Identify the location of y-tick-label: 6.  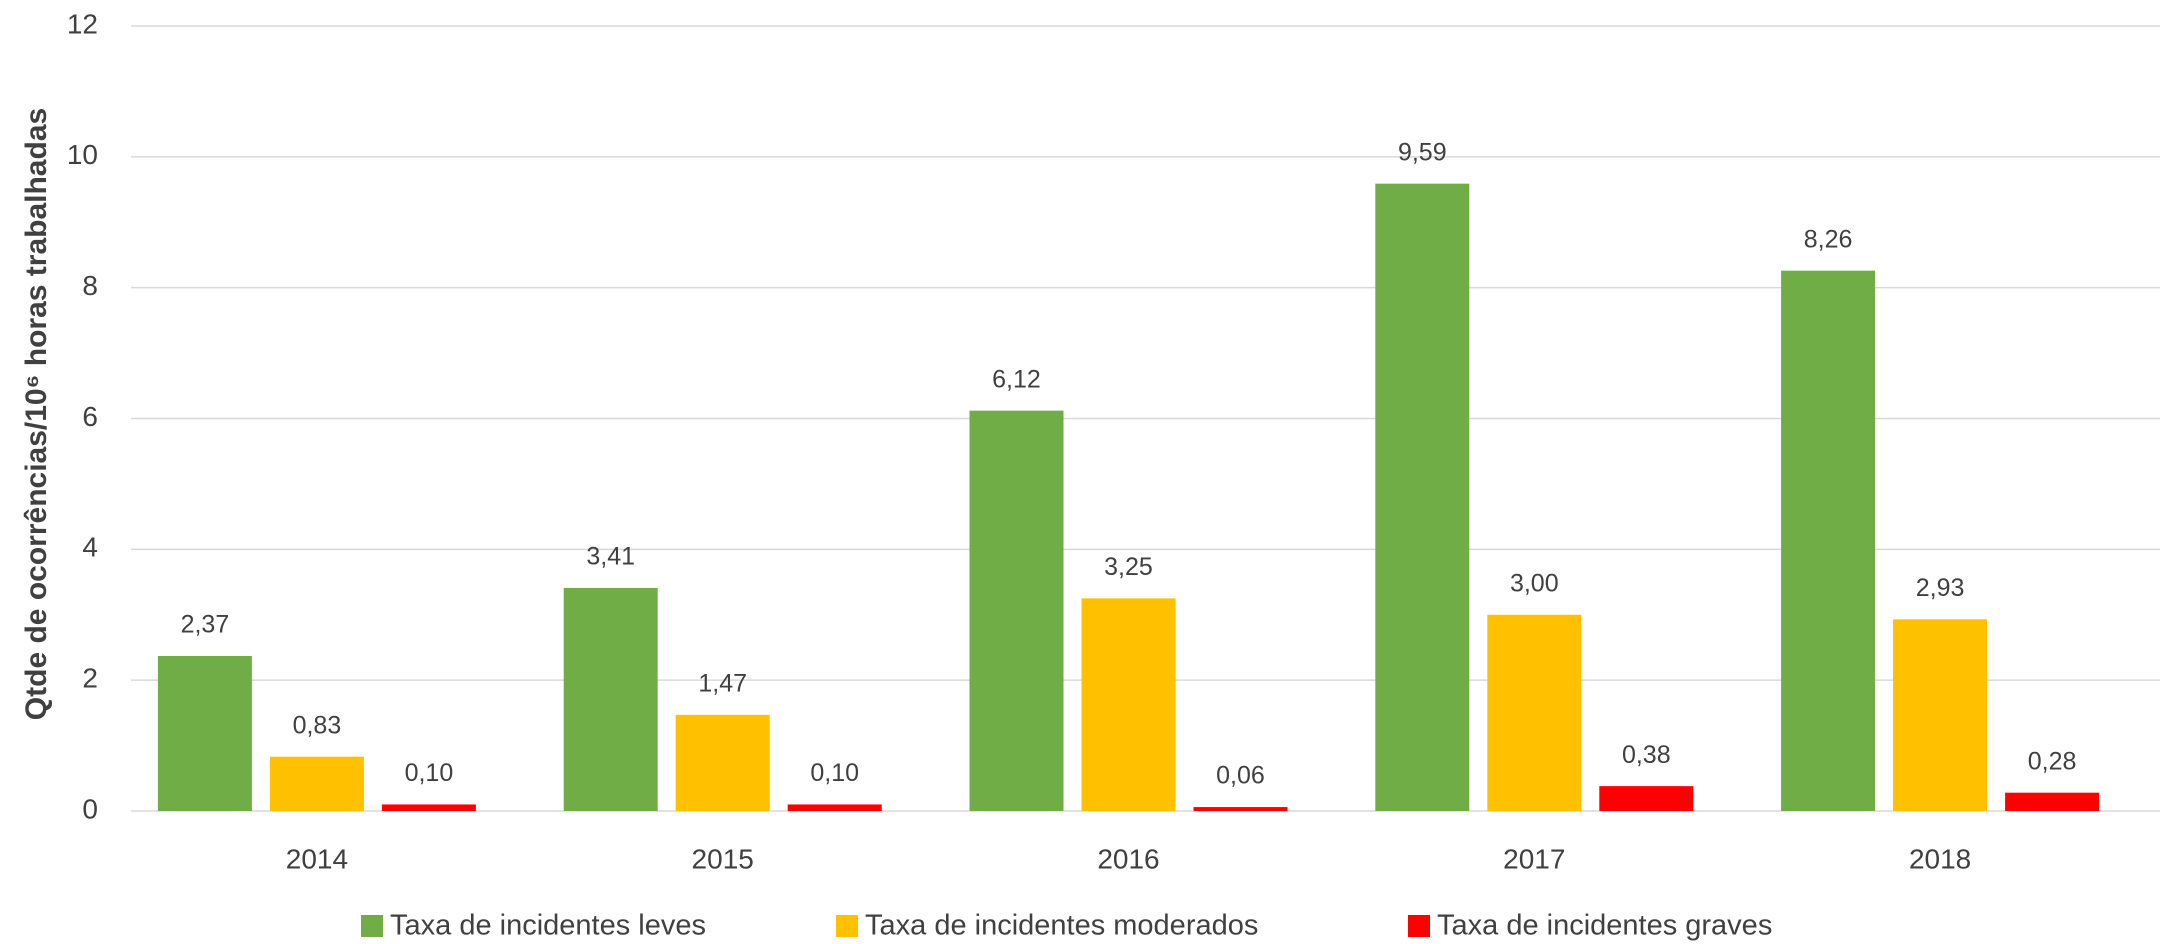
(90, 416).